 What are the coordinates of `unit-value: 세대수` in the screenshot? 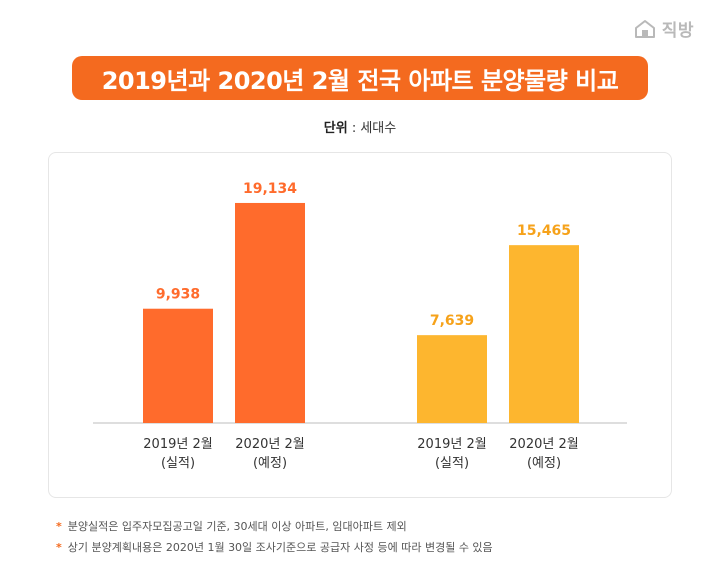 It's located at (378, 128).